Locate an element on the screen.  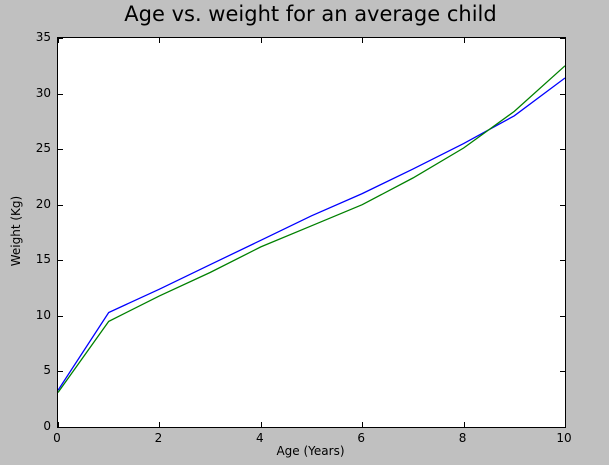
y-tick-label: 30 is located at coordinates (43, 92).